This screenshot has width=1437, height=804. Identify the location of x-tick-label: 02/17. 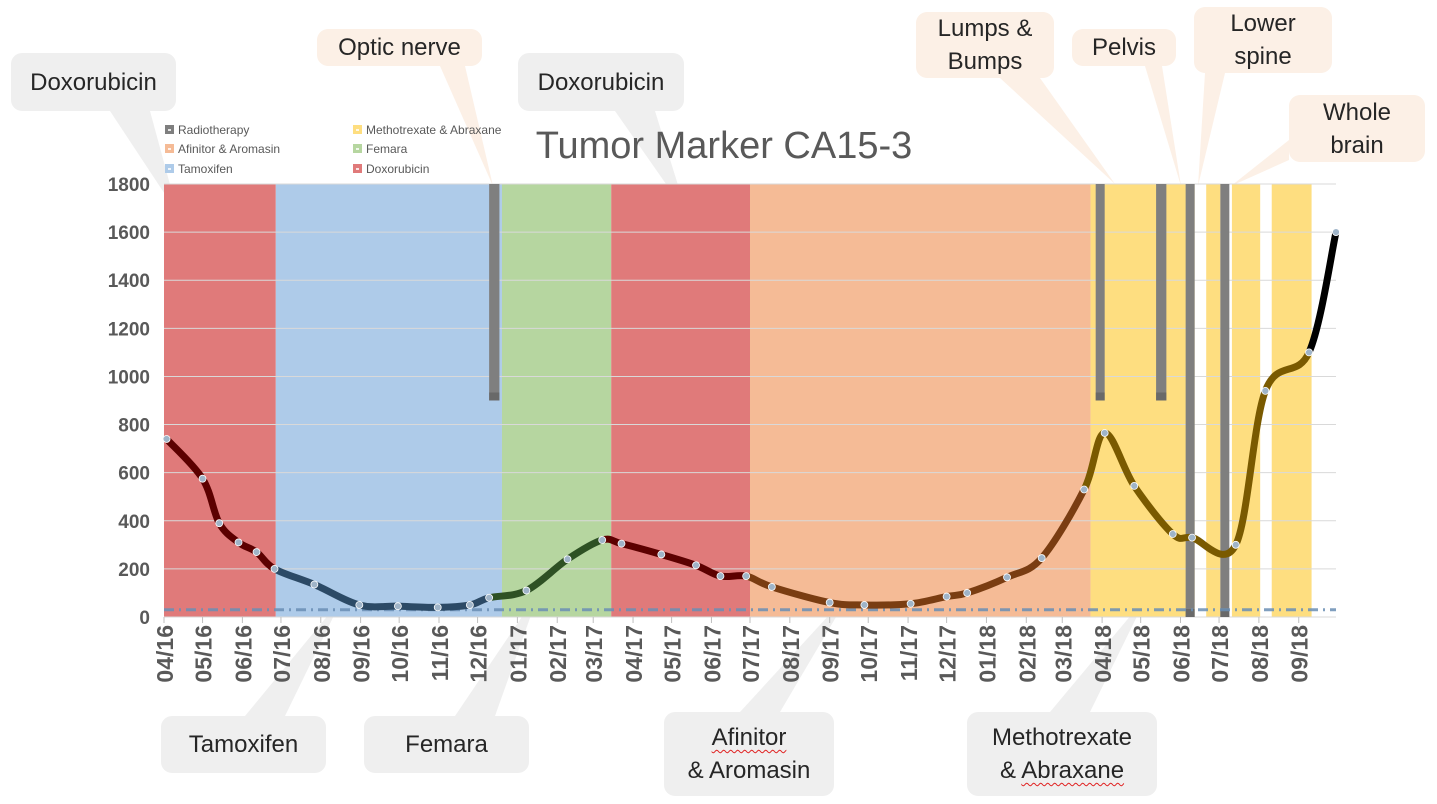
(558, 654).